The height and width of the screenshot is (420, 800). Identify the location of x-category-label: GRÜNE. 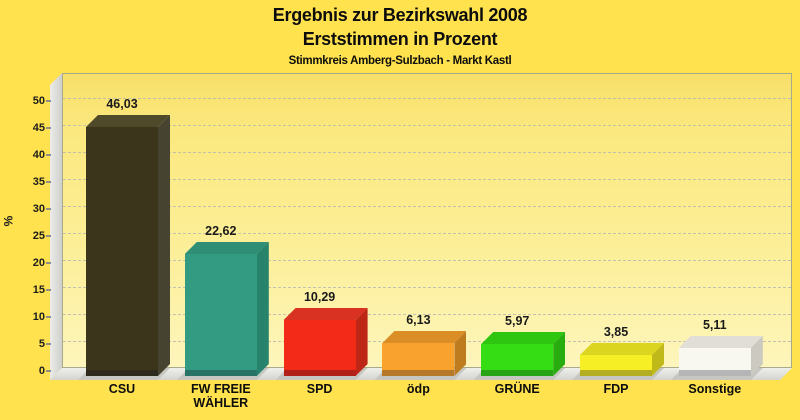
(517, 389).